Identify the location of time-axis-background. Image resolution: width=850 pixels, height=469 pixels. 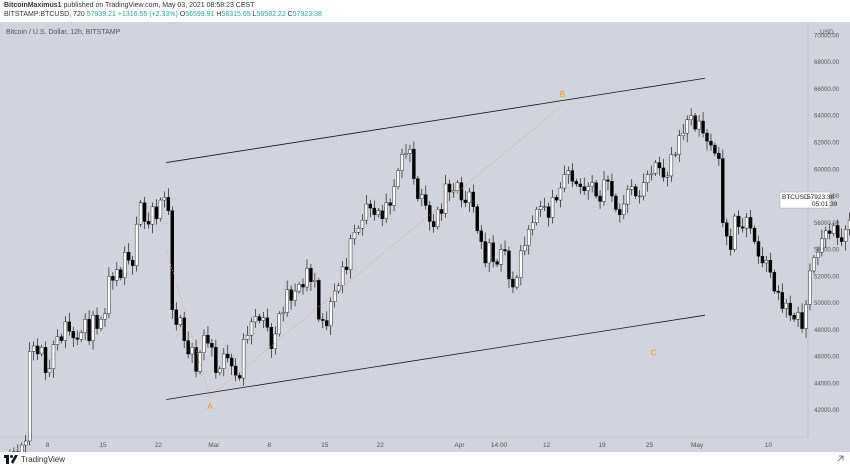
(425, 444).